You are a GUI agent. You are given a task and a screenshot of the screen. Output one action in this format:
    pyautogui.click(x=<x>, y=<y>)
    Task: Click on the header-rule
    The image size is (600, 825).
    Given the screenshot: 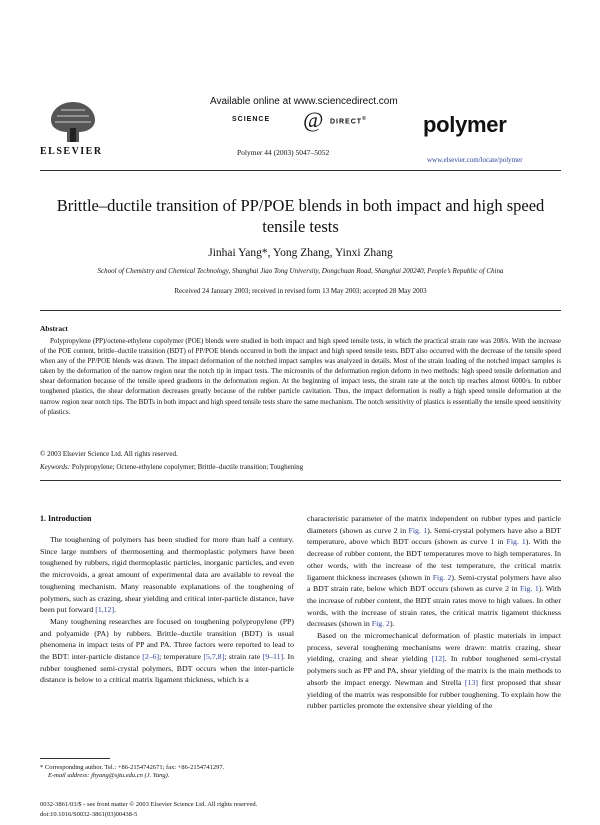 What is the action you would take?
    pyautogui.click(x=300, y=170)
    